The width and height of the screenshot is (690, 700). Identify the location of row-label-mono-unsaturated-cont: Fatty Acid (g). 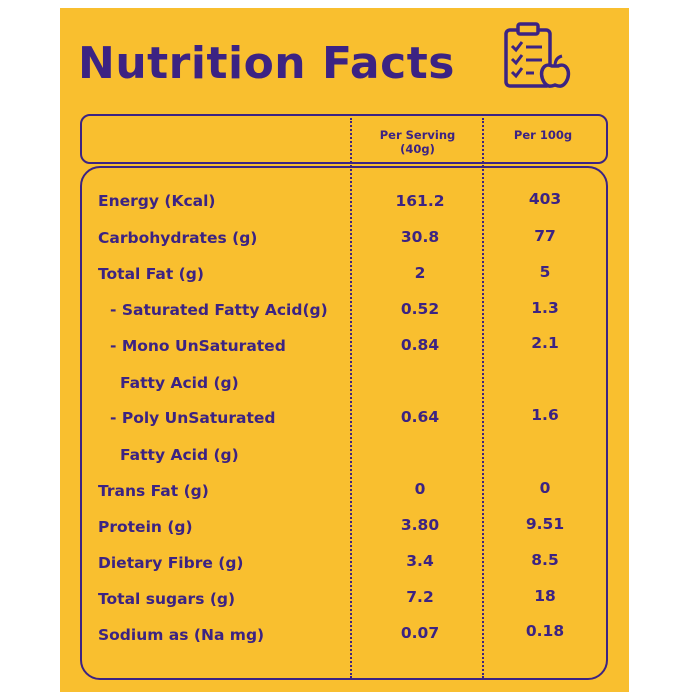
(179, 383).